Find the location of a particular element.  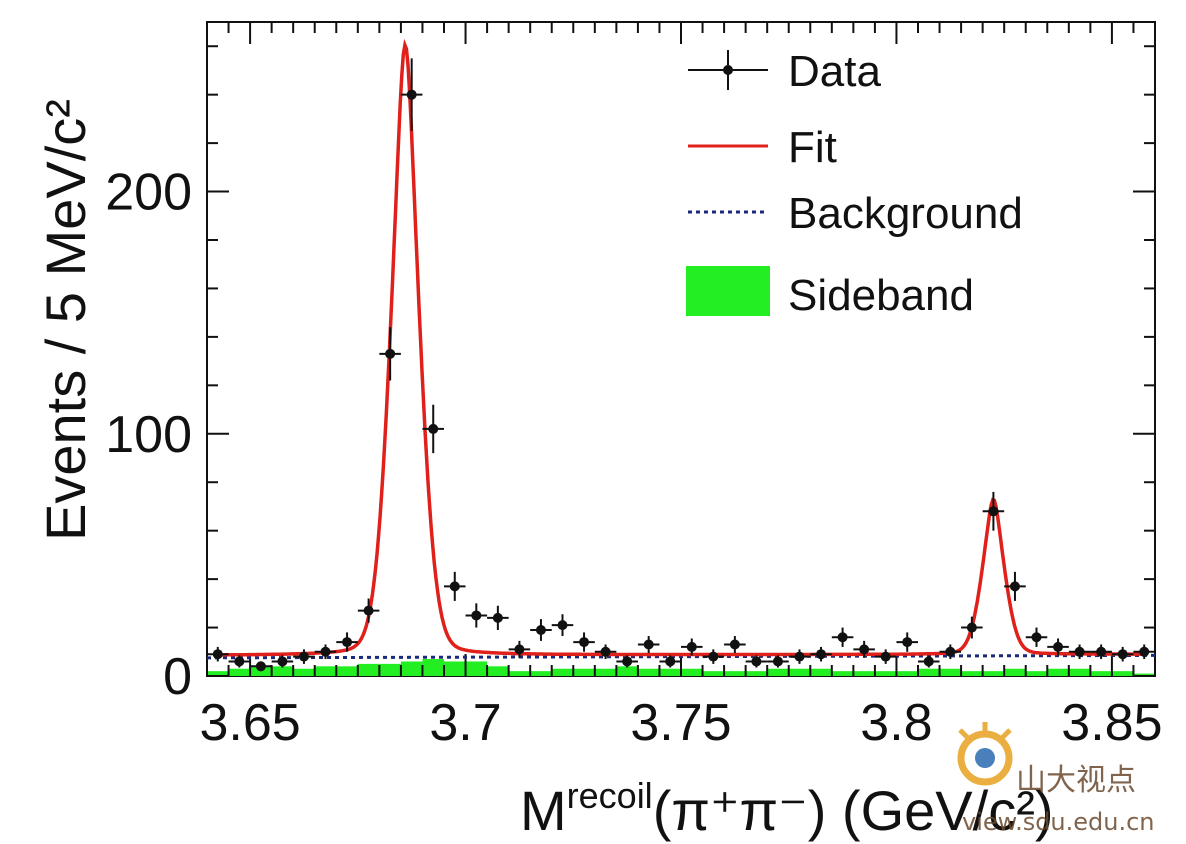

background-curve is located at coordinates (681, 656).